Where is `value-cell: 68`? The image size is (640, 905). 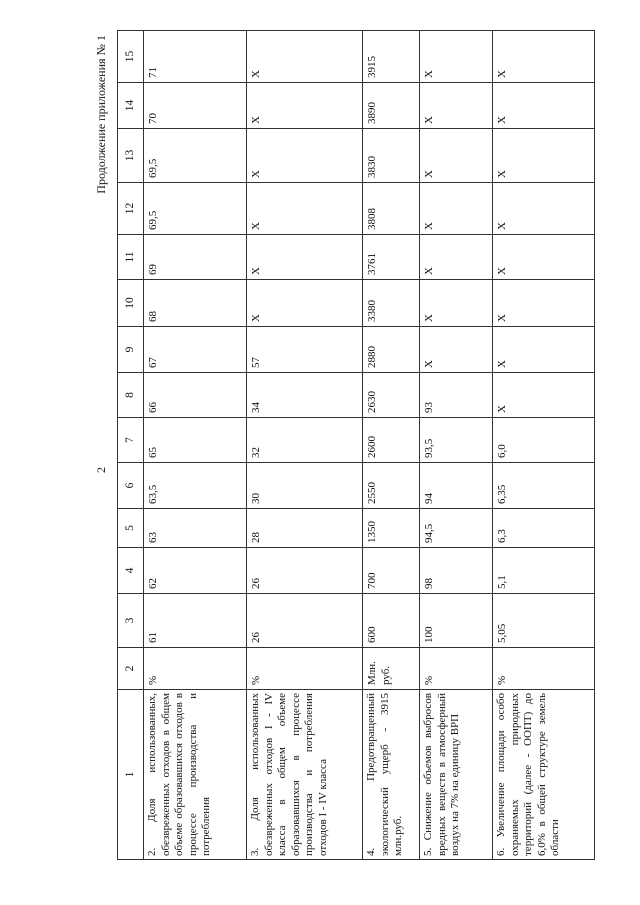 value-cell: 68 is located at coordinates (195, 303).